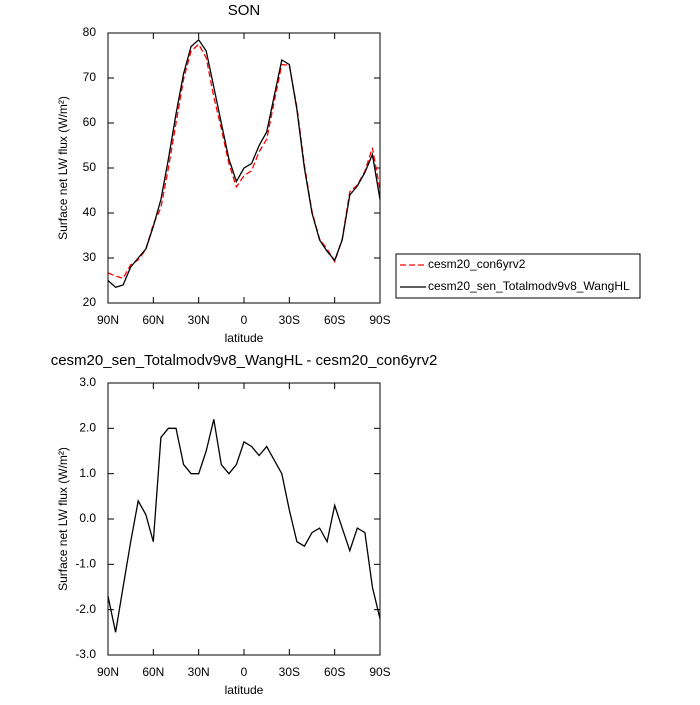  I want to click on y-tick-label: 50, so click(90, 167).